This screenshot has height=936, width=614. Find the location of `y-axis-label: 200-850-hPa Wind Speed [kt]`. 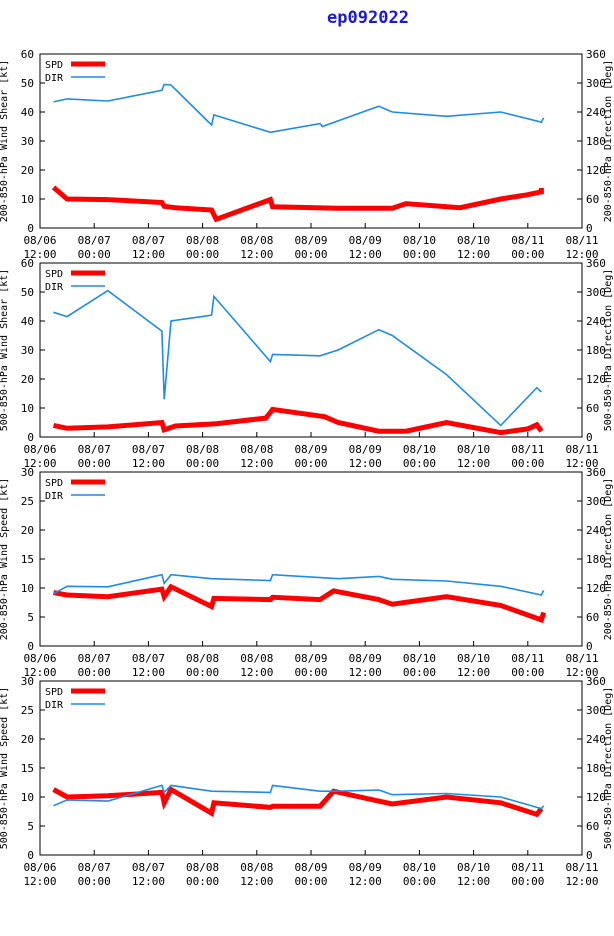

y-axis-label: 200-850-hPa Wind Speed [kt] is located at coordinates (5, 559).